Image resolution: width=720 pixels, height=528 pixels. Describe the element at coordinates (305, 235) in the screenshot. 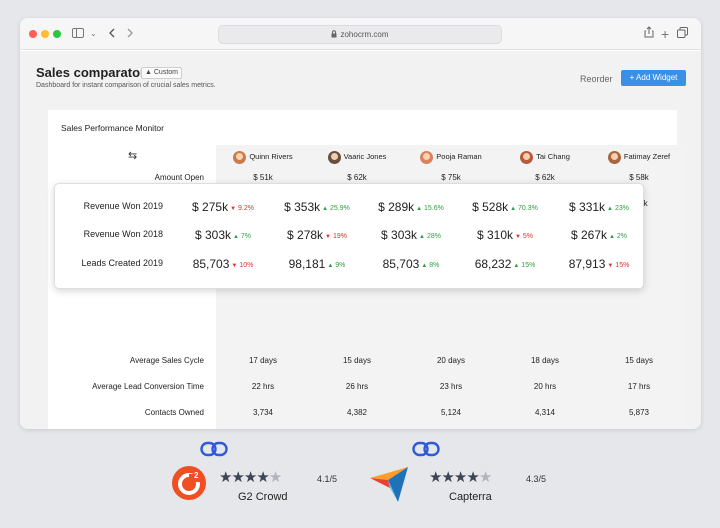

I see `metric-value: $ 278k` at that location.